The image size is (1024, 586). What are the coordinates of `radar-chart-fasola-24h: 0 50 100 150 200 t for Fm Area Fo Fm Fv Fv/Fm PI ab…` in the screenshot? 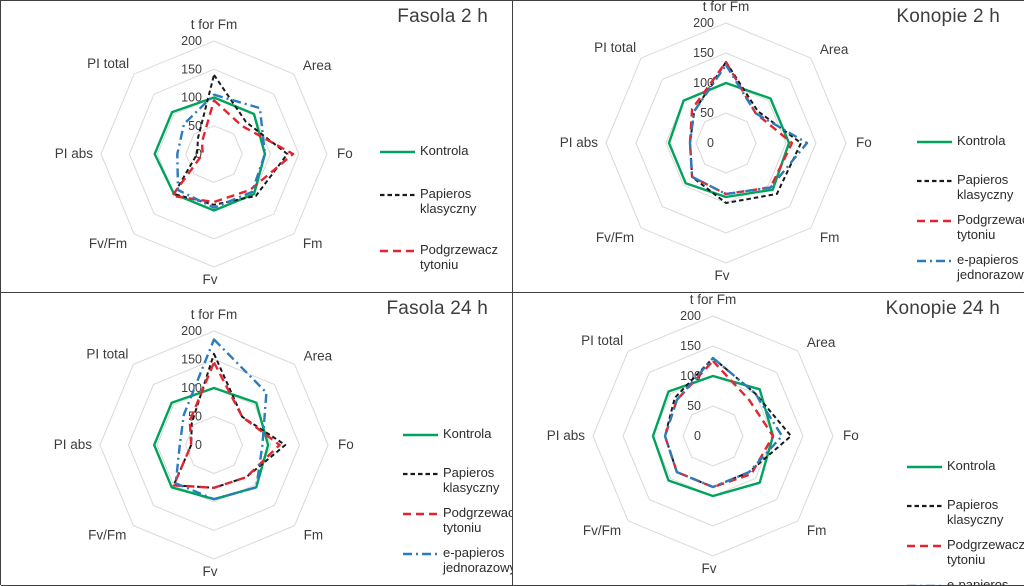 It's located at (204, 443).